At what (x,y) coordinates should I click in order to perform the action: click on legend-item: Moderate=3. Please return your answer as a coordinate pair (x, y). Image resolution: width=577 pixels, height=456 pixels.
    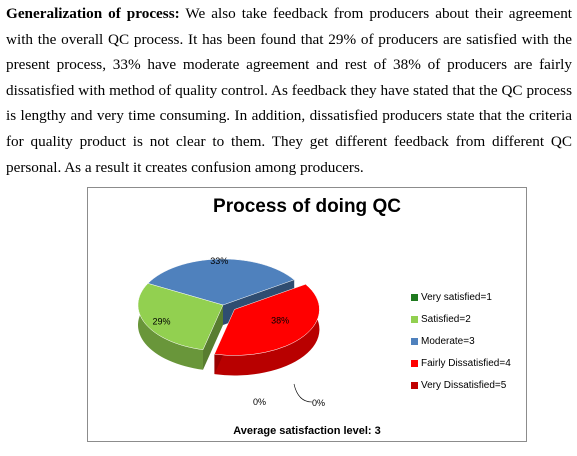
    Looking at the image, I should click on (461, 341).